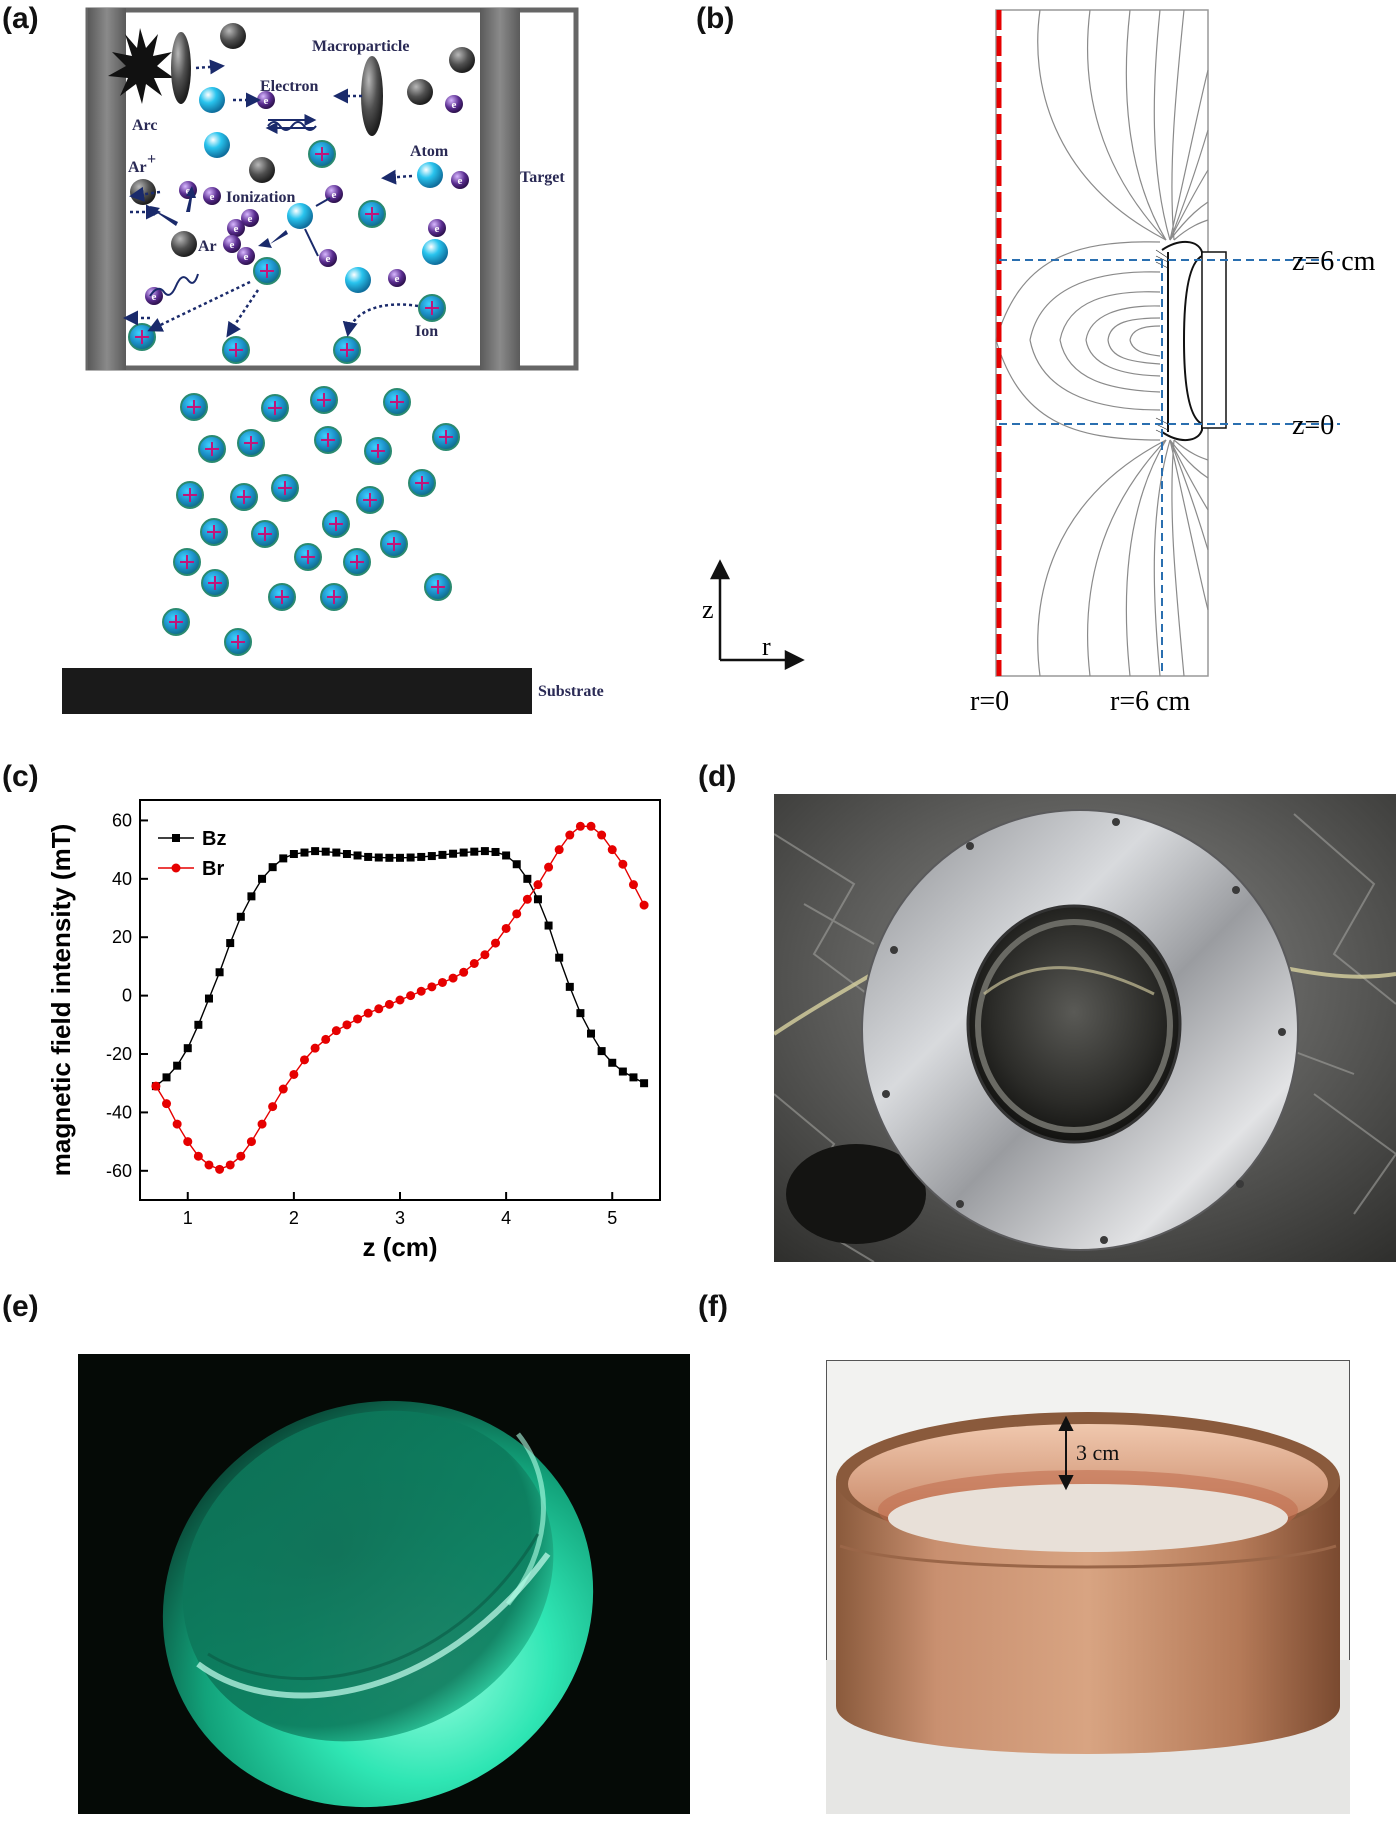 This screenshot has width=1400, height=1821. I want to click on photo-magnet-ring, so click(1085, 1028).